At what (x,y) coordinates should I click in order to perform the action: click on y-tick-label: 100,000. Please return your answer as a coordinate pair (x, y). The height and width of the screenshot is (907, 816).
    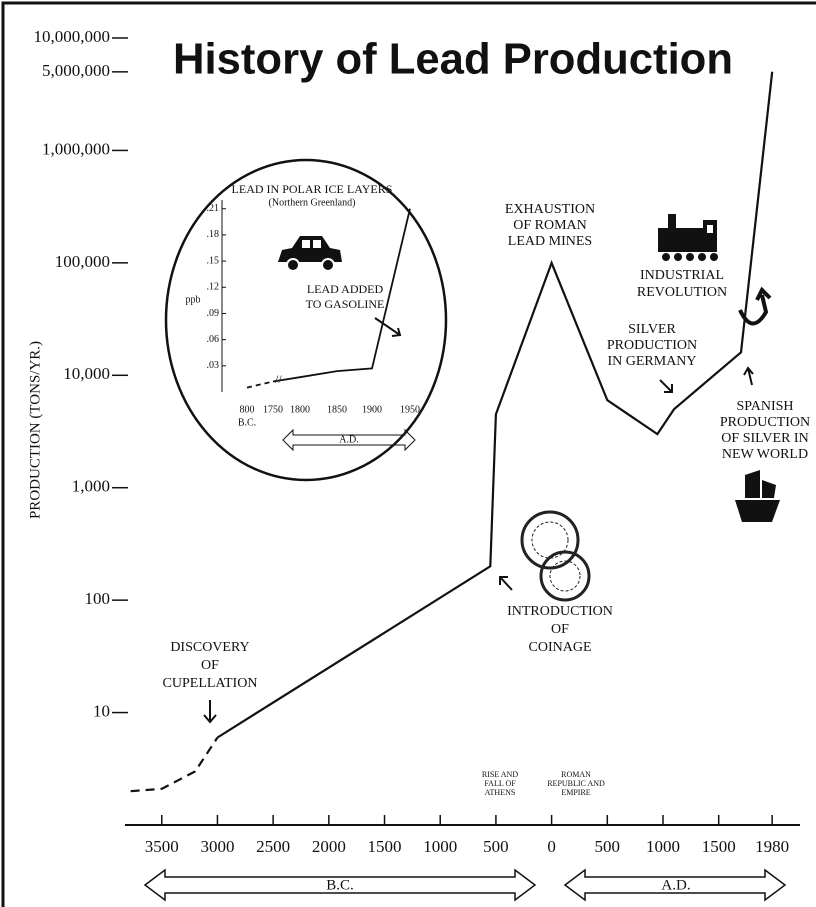
    Looking at the image, I should click on (82, 261).